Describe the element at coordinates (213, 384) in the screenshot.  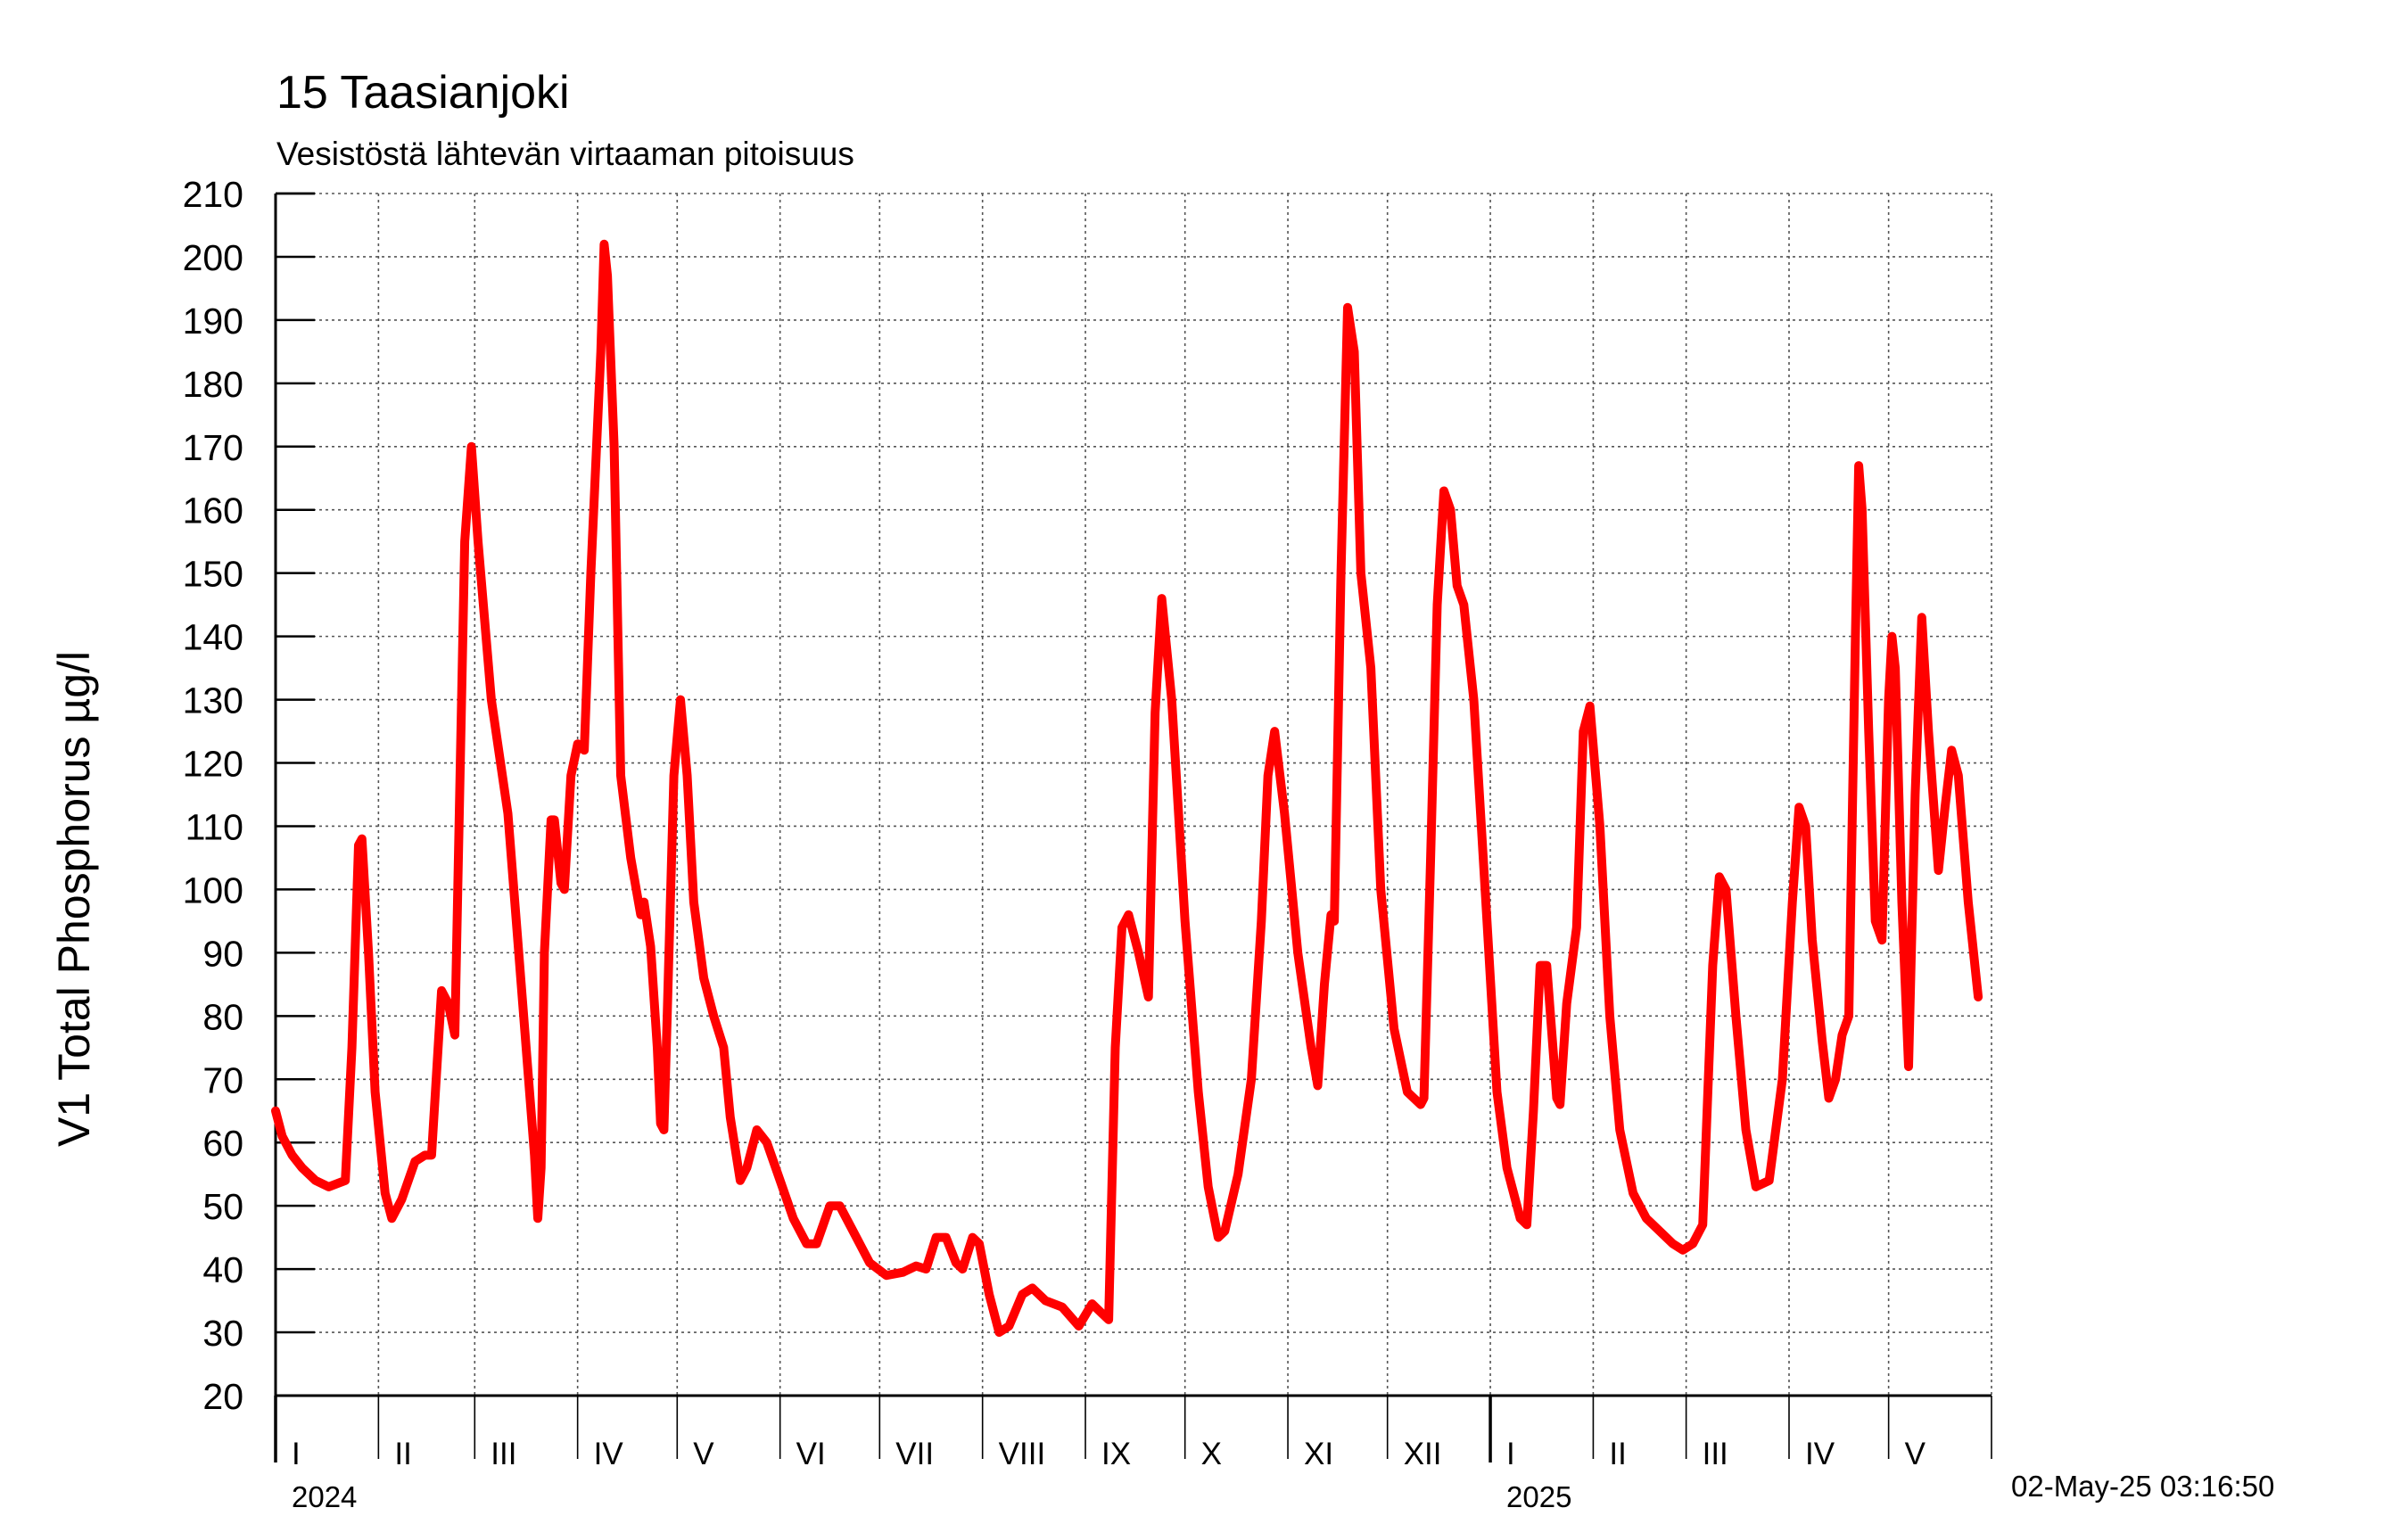
I see `y-tick-label: 180` at that location.